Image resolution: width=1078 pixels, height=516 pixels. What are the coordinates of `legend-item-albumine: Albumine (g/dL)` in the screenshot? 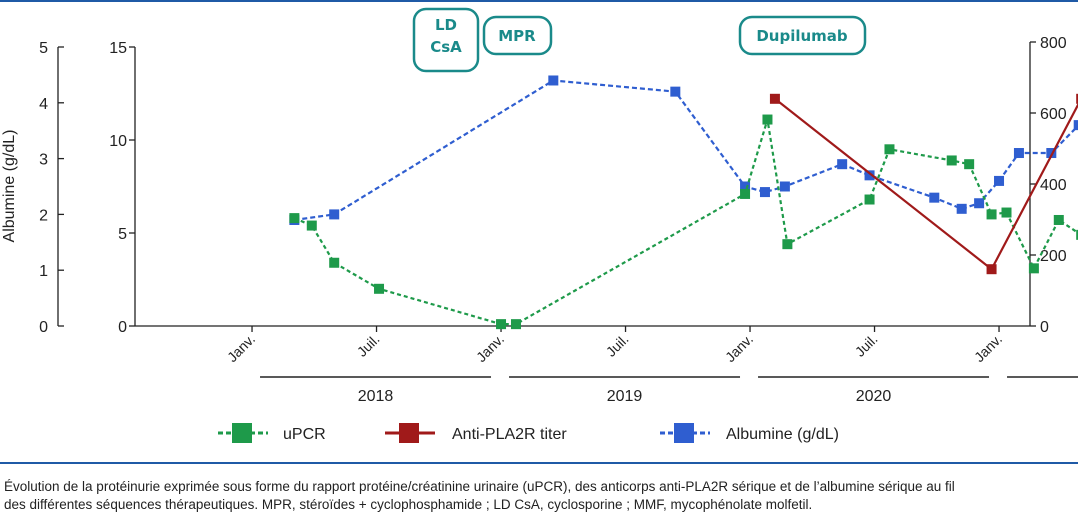 It's located at (749, 433).